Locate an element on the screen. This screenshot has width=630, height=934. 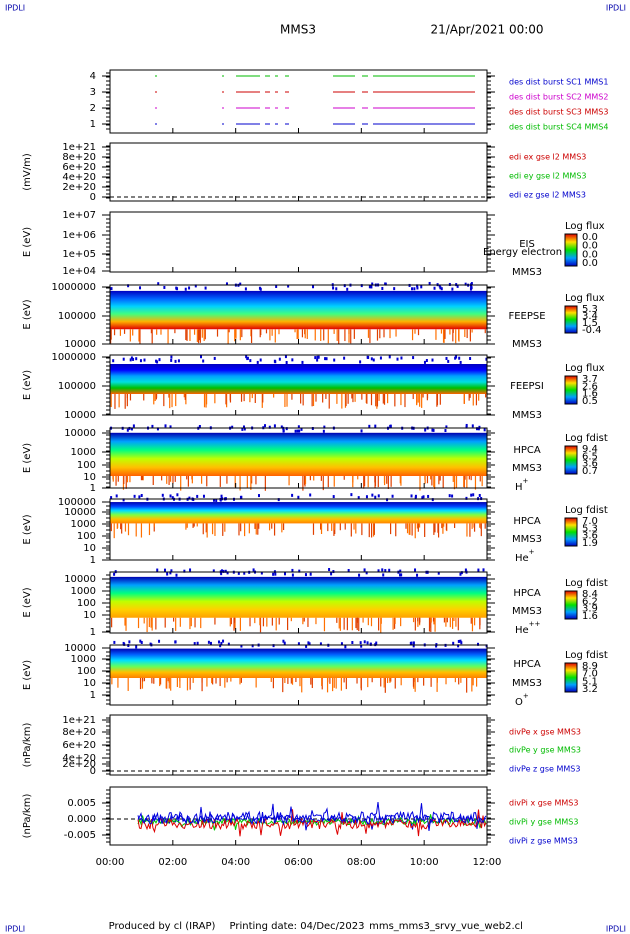
instrument-label: FEEPSI is located at coordinates (527, 386).